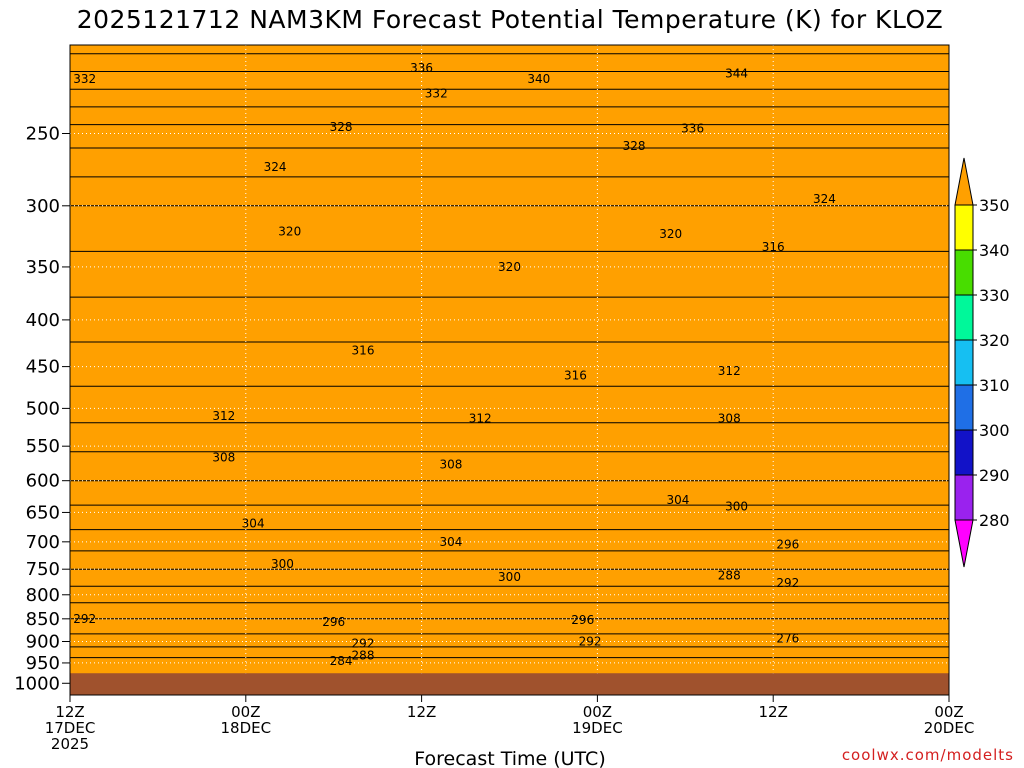 This screenshot has height=768, width=1024. I want to click on y-tick-label: 300, so click(43, 206).